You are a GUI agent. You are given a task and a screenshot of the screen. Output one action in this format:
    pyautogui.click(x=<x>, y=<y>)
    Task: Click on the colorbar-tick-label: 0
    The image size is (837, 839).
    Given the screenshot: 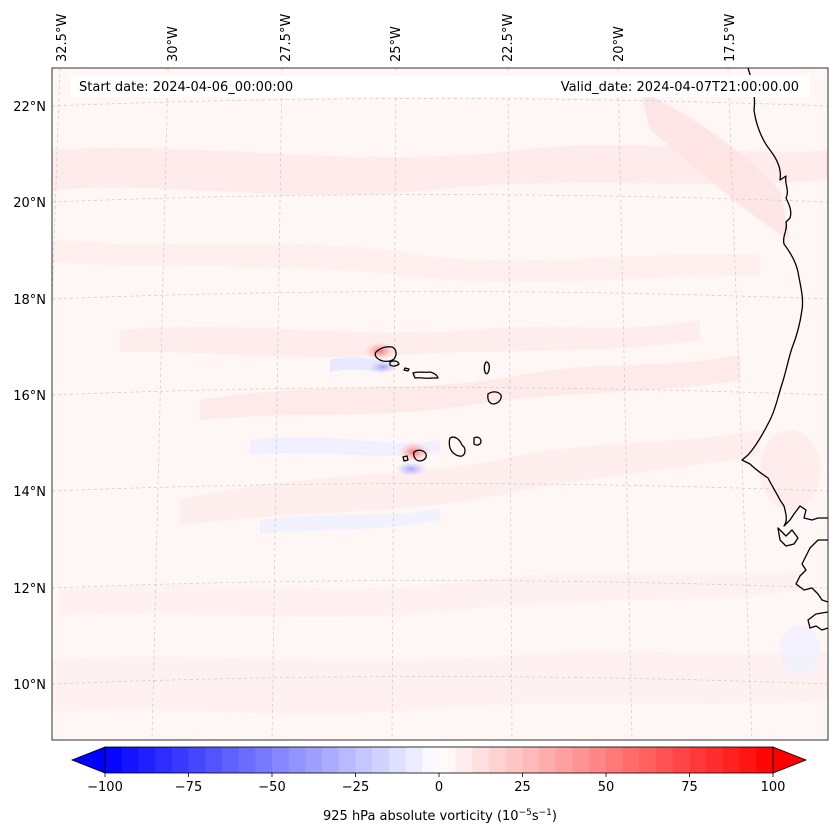 What is the action you would take?
    pyautogui.click(x=439, y=787)
    